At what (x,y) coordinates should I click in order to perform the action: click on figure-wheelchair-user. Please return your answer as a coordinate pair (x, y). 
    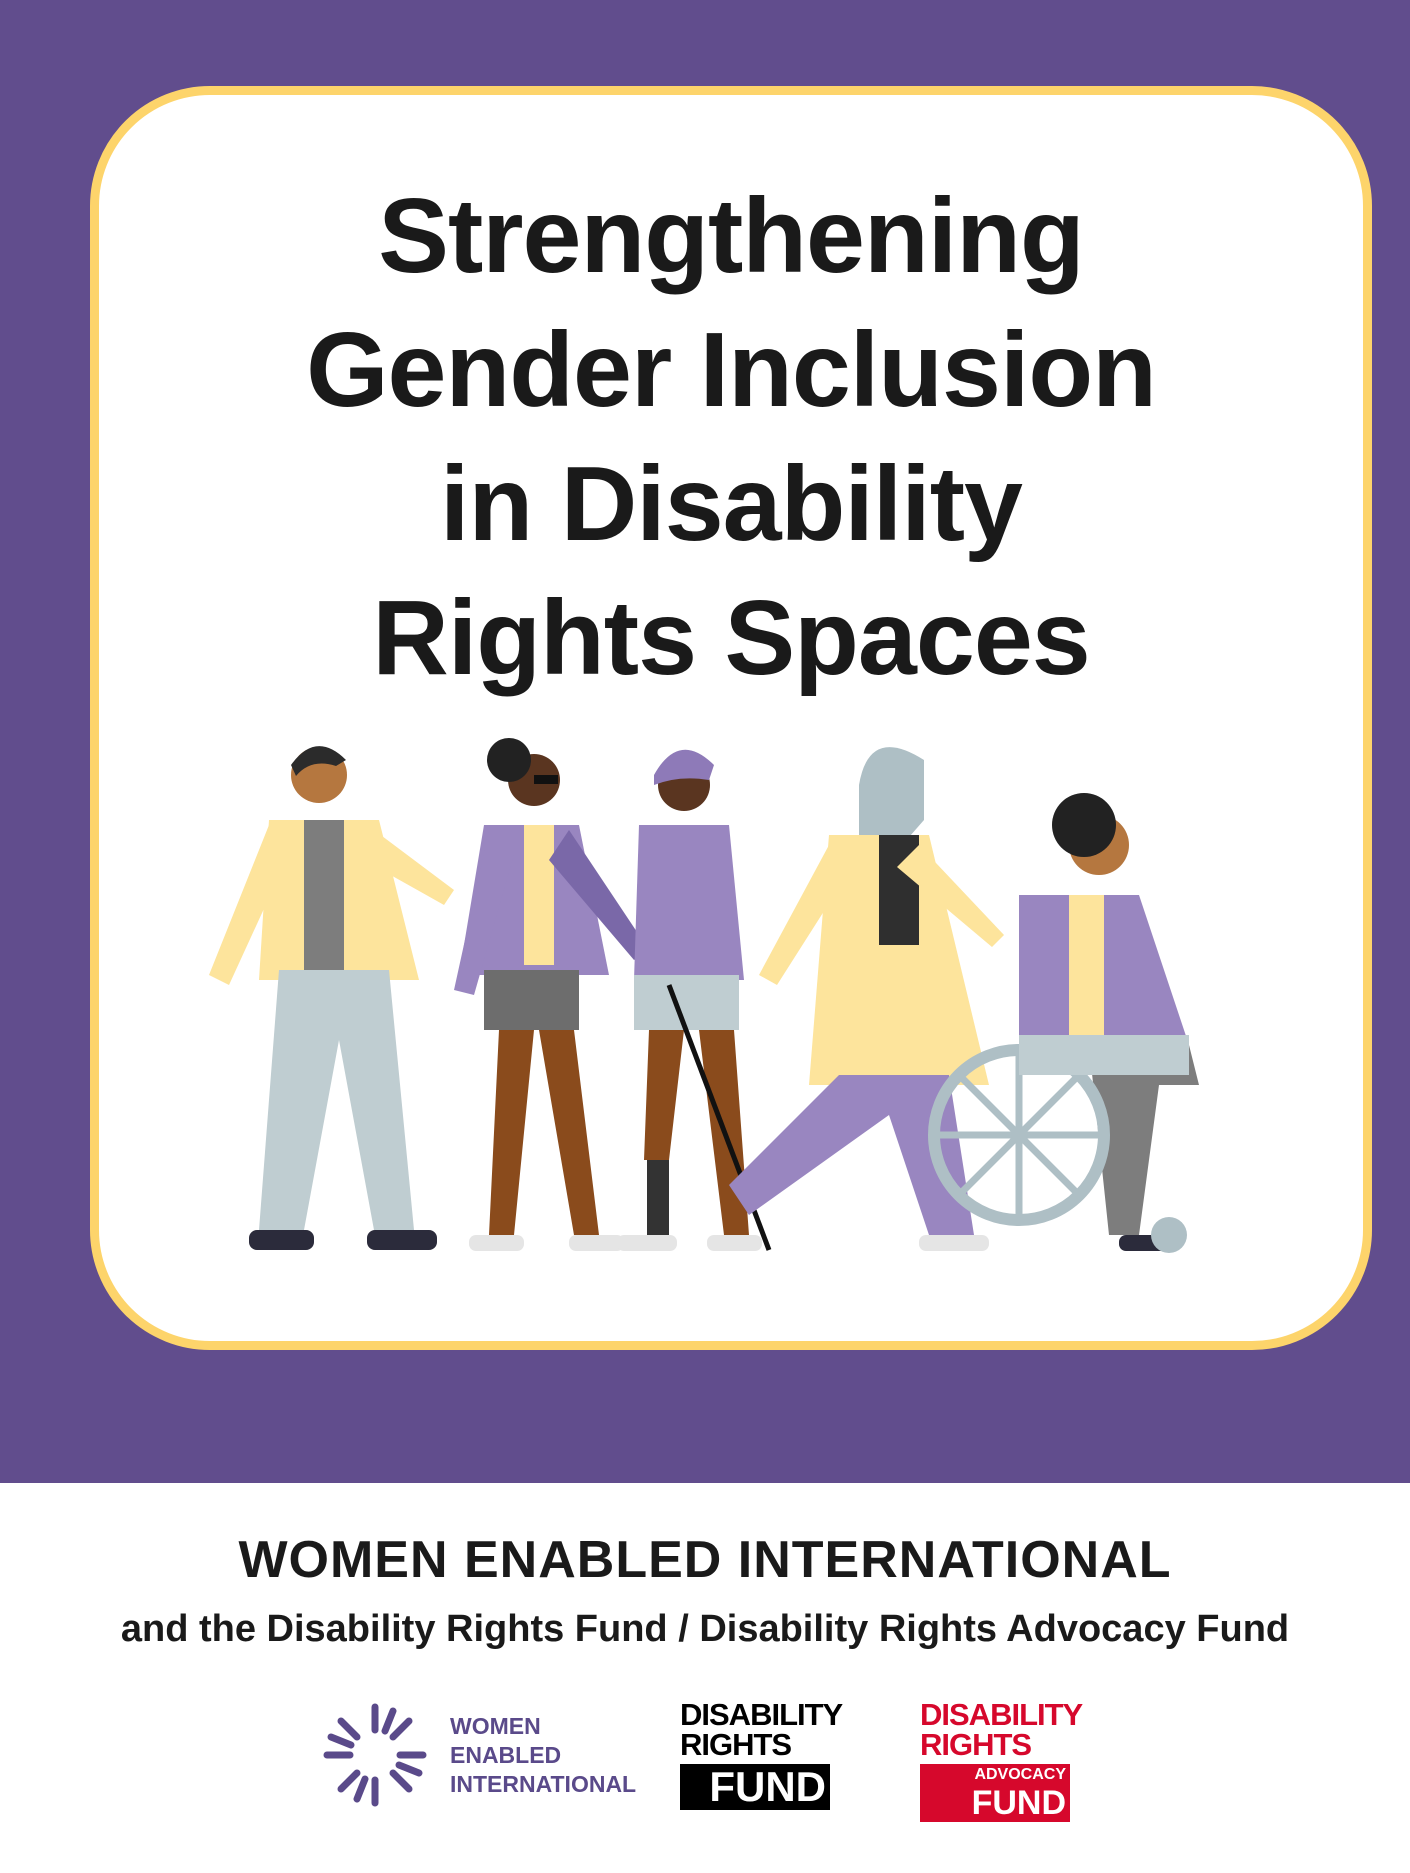
    Looking at the image, I should click on (1063, 1023).